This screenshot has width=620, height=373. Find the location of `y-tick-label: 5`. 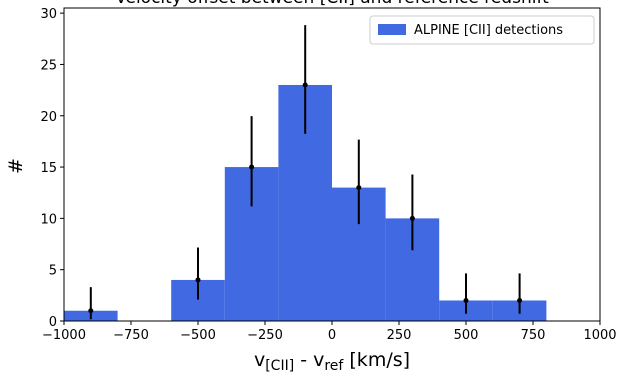

y-tick-label: 5 is located at coordinates (53, 271).